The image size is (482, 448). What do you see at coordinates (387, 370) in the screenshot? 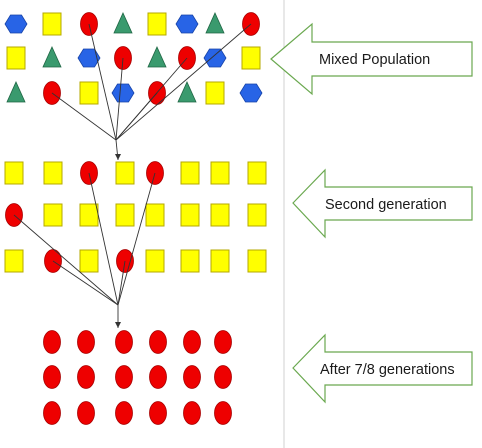
I see `label-after-generations: After 7/8 generations` at bounding box center [387, 370].